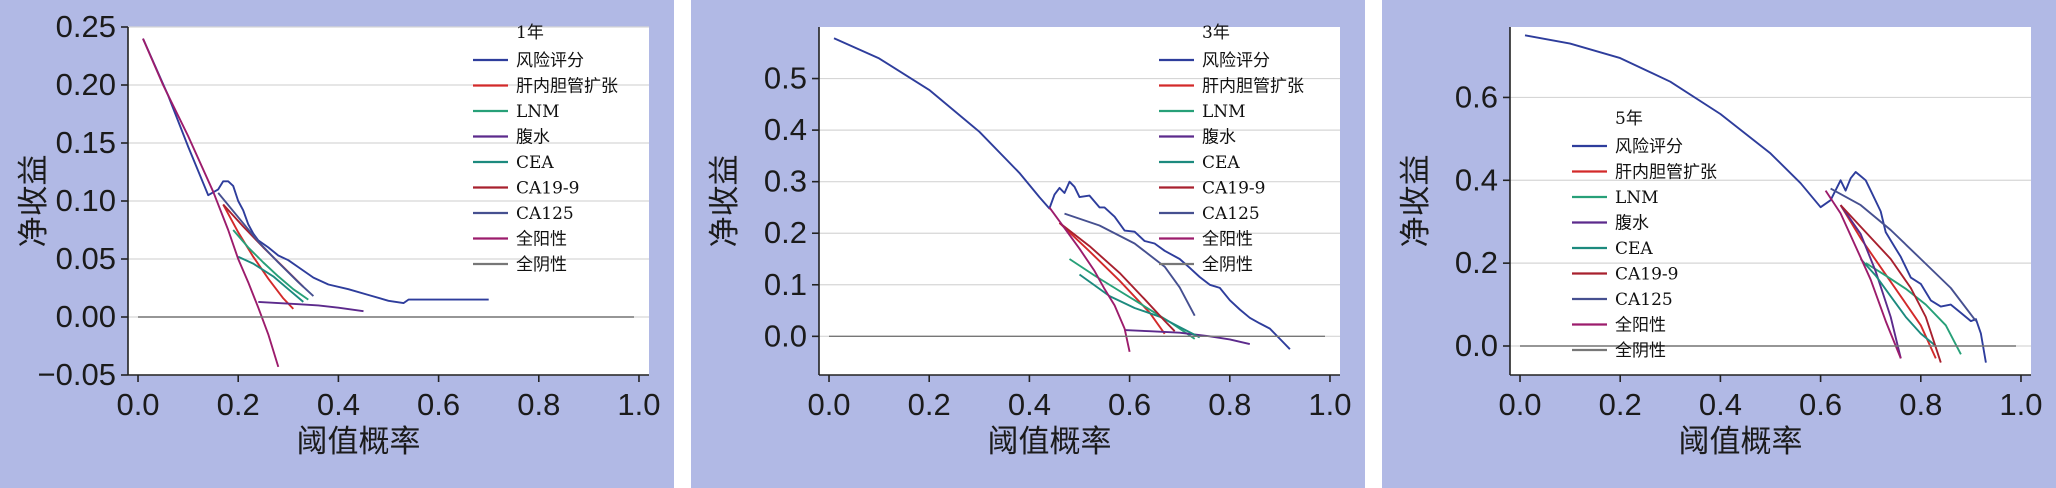  I want to click on y-tick-label: 0.20, so click(86, 84).